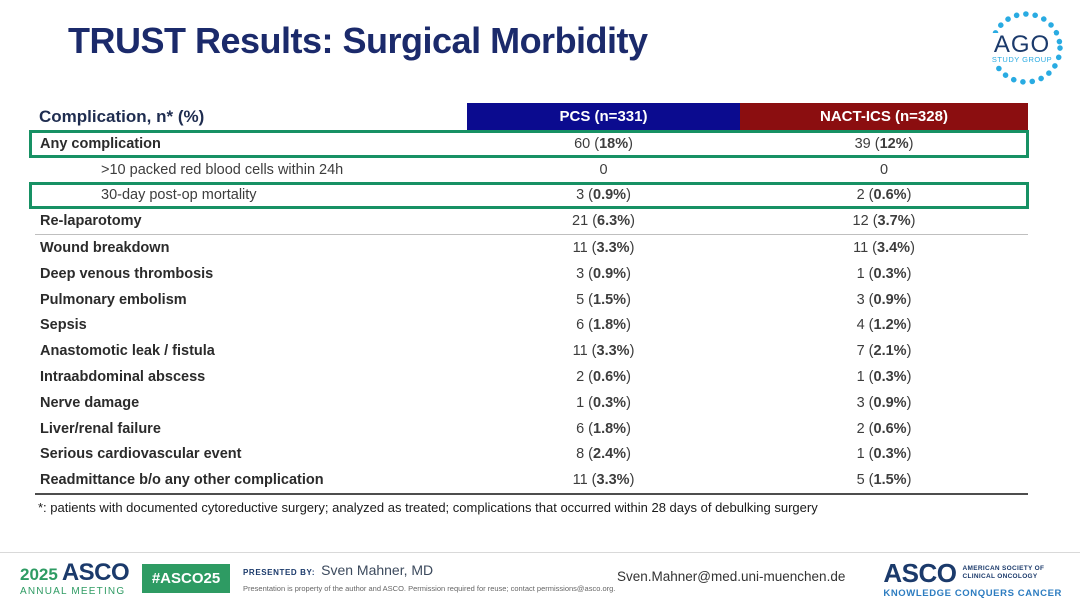 The height and width of the screenshot is (609, 1080). Describe the element at coordinates (884, 351) in the screenshot. I see `cell-nact: 7 (2.1%)` at that location.